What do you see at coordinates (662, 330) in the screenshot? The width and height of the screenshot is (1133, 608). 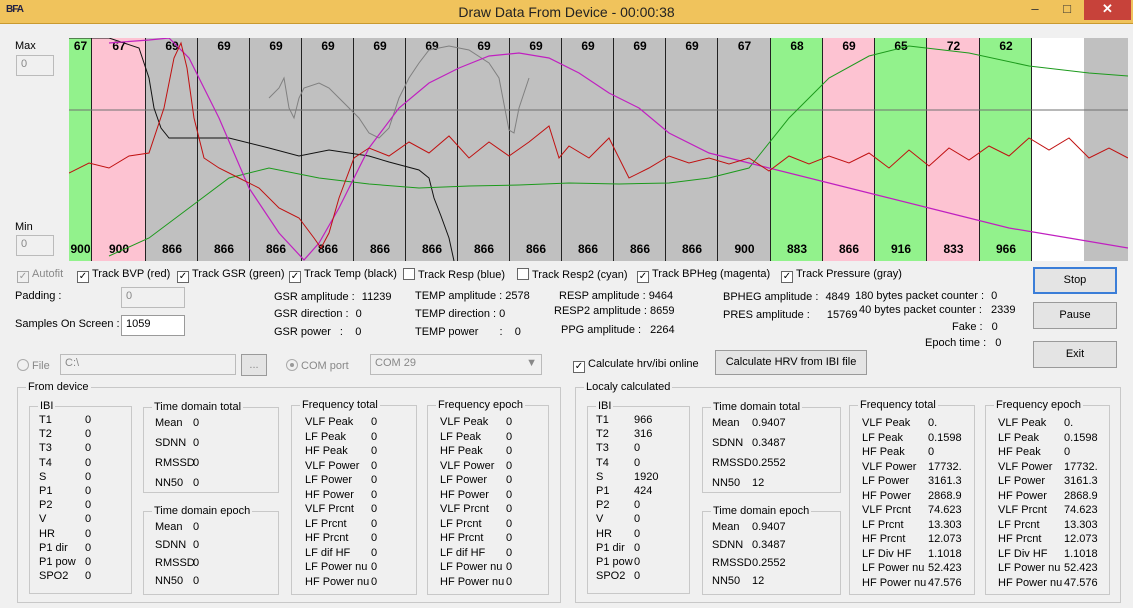 I see `ppg-amplitude-value: 2264` at bounding box center [662, 330].